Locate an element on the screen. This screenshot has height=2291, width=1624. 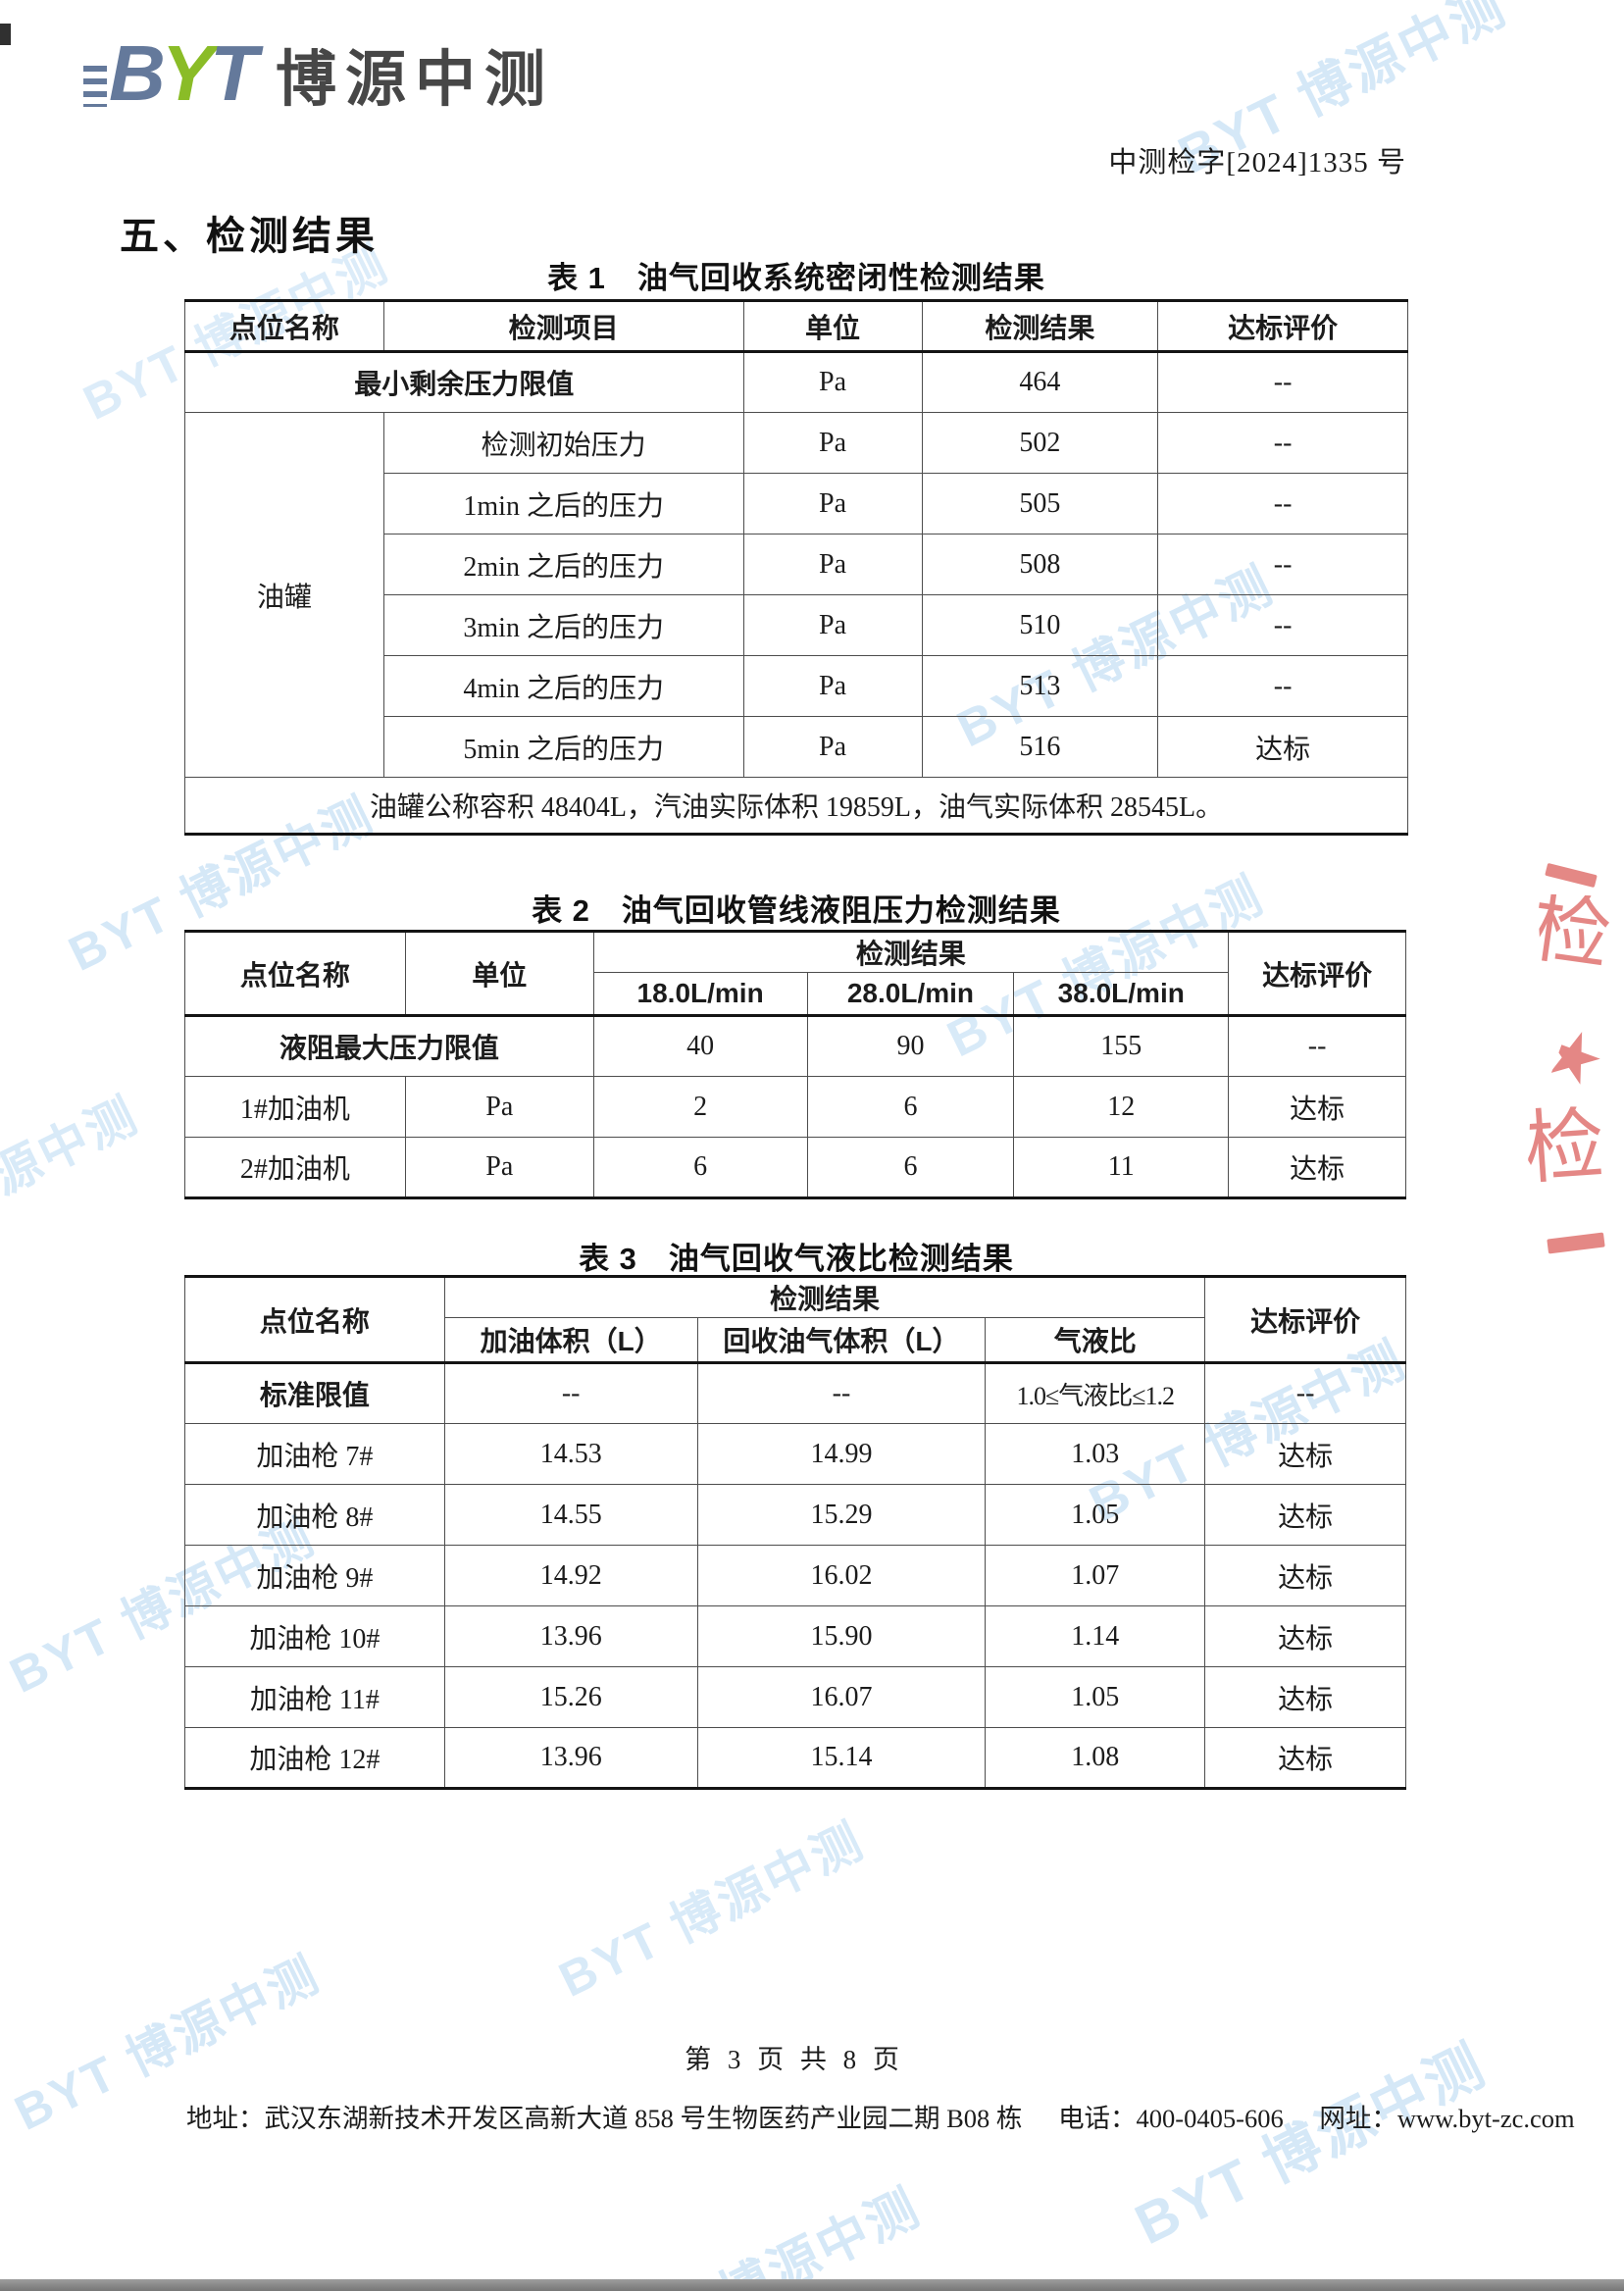
table-row: 最小剩余压力限值 Pa 464 -- is located at coordinates (796, 382).